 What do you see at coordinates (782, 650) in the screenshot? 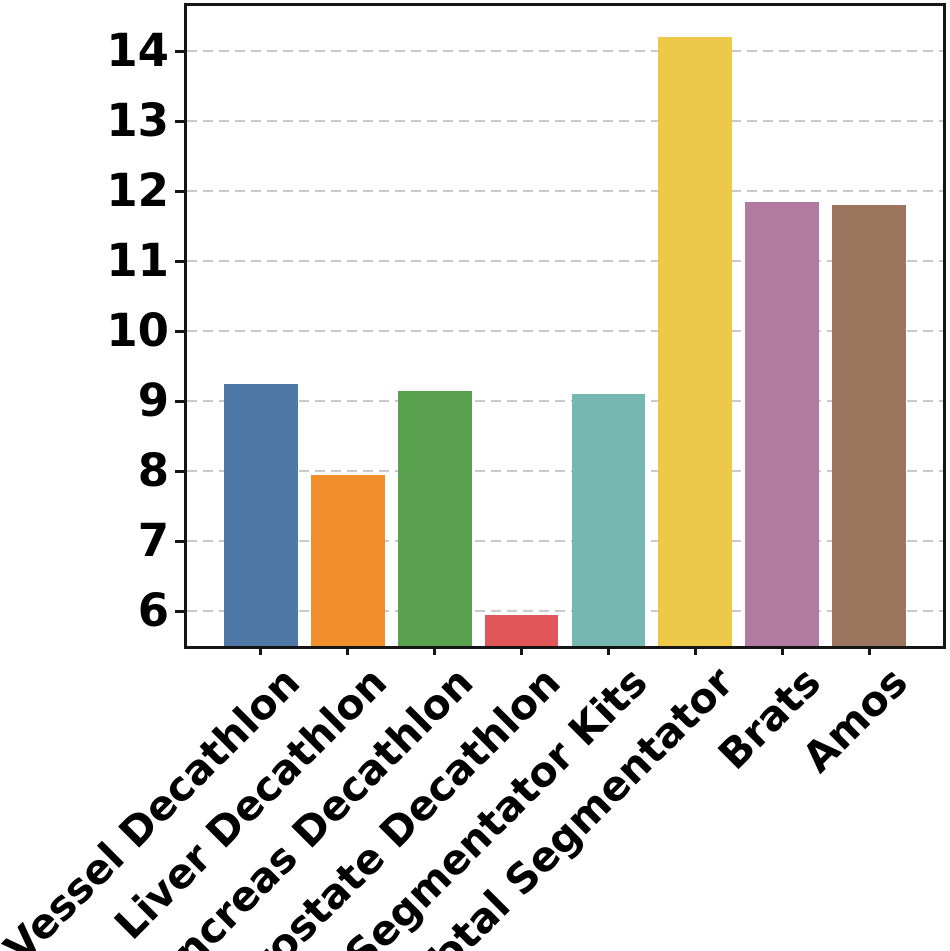
I see `xtick-brats` at bounding box center [782, 650].